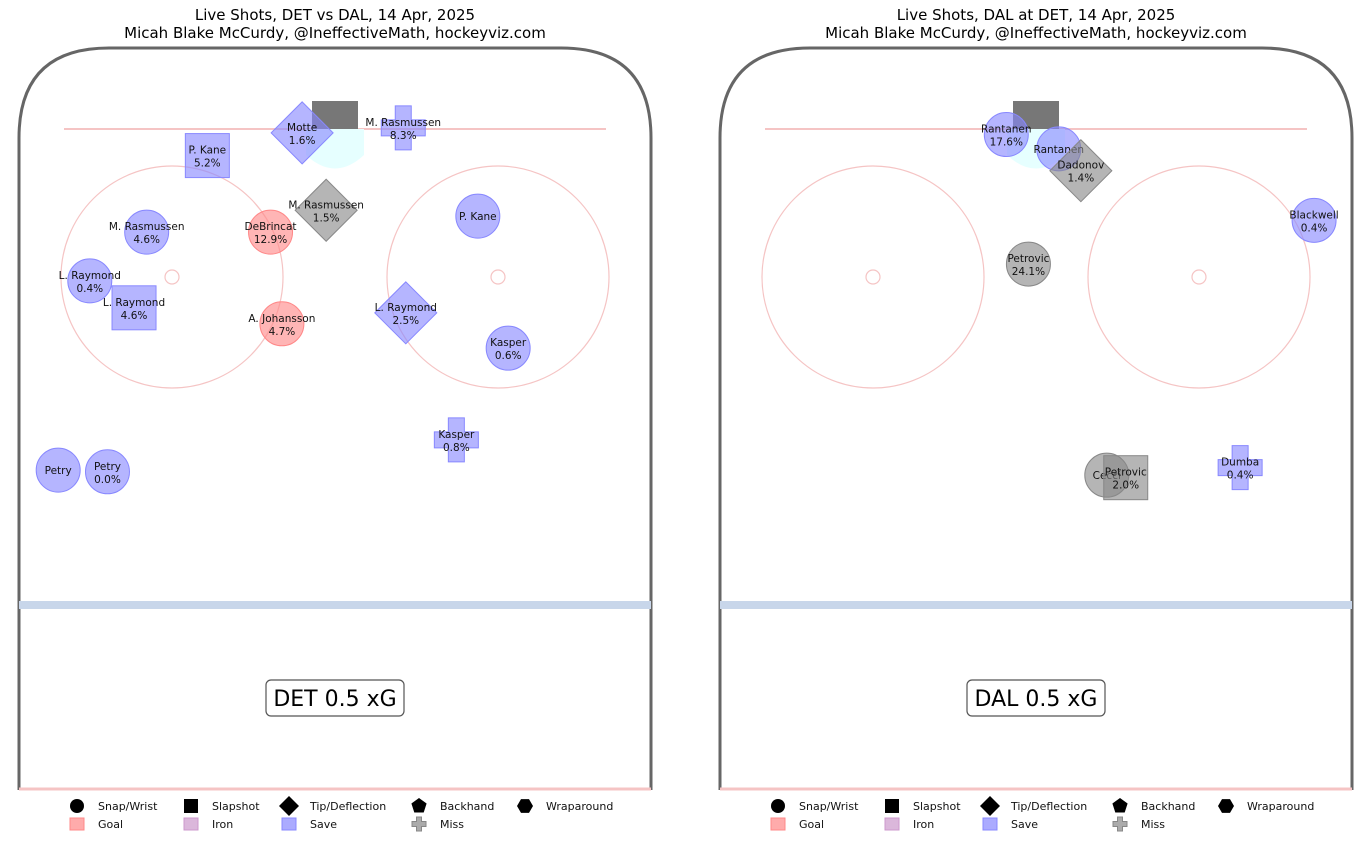 Image resolution: width=1370 pixels, height=841 pixels. Describe the element at coordinates (1006, 130) in the screenshot. I see `right-shot-player-label-0: Rantanen` at that location.